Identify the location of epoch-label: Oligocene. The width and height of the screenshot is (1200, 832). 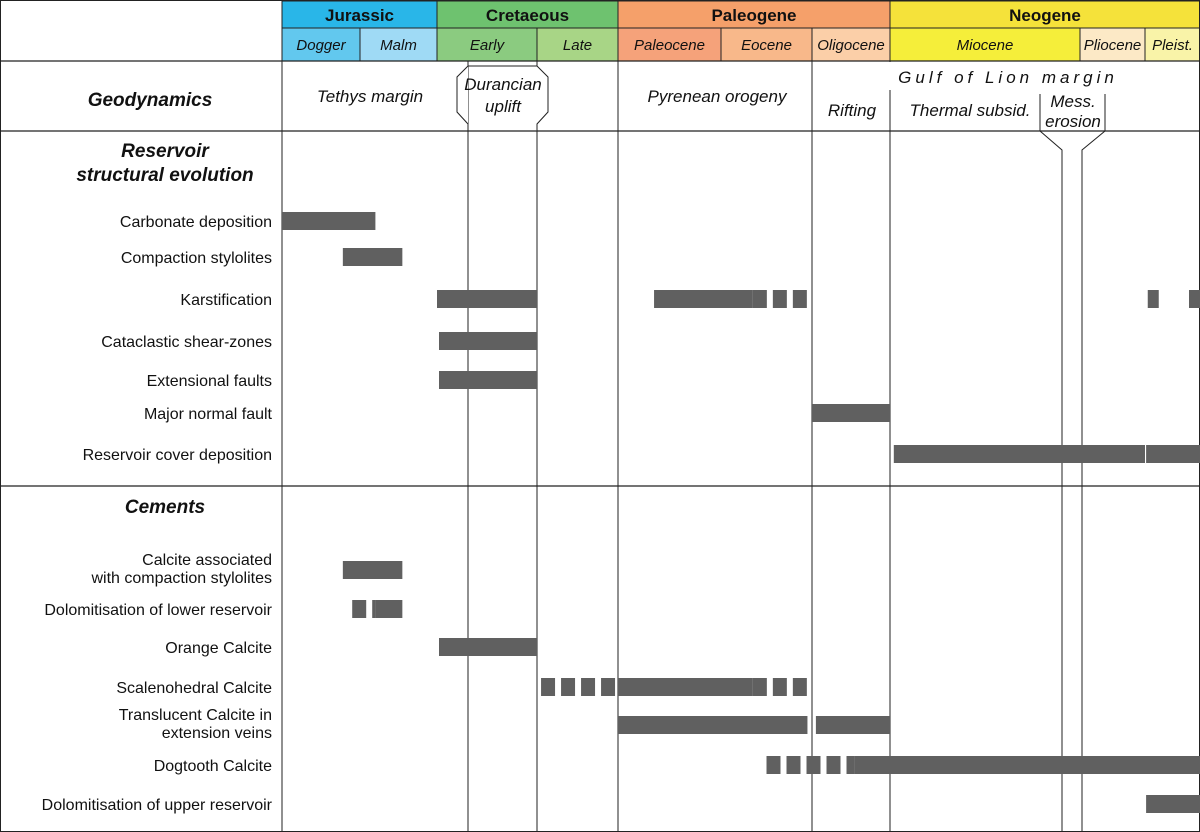
(851, 45).